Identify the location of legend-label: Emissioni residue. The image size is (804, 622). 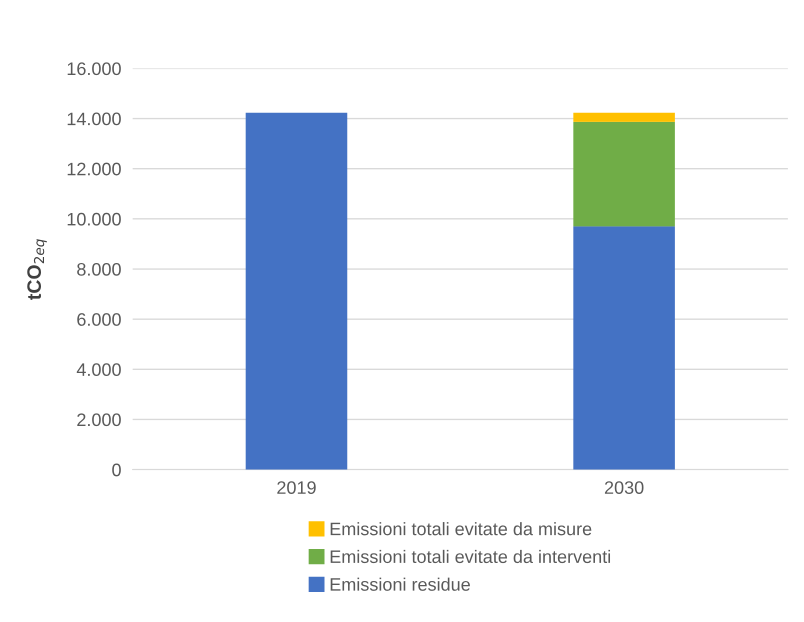
(400, 584).